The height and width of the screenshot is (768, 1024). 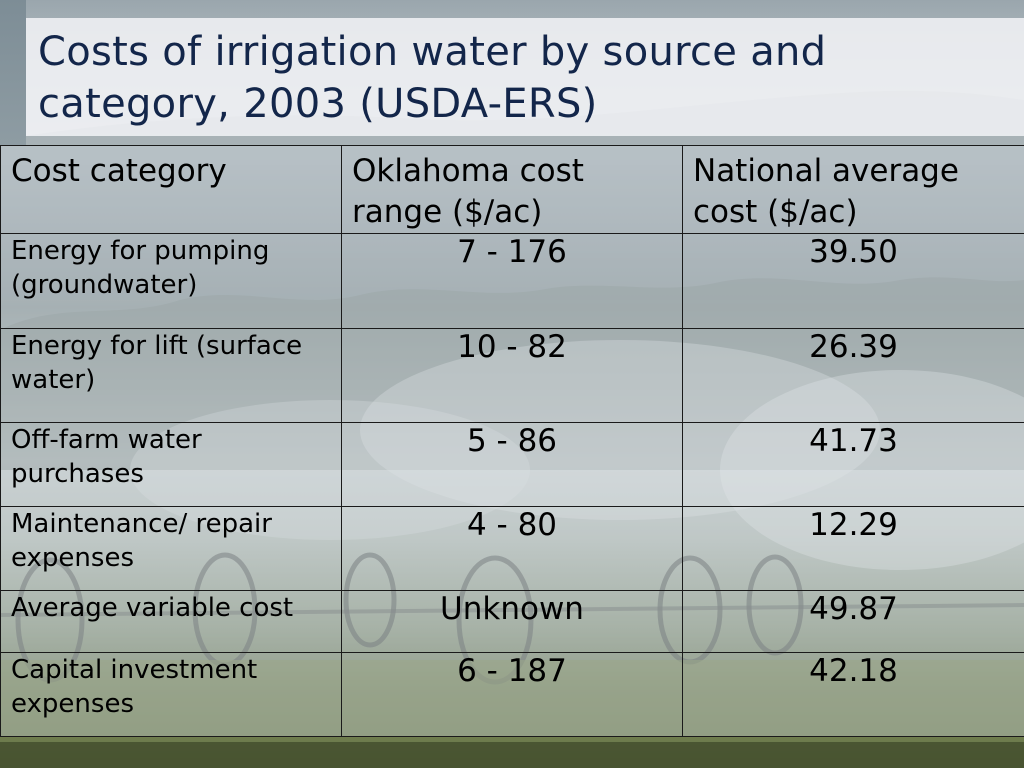 I want to click on row-oklahoma-value: 4 - 80, so click(x=512, y=548).